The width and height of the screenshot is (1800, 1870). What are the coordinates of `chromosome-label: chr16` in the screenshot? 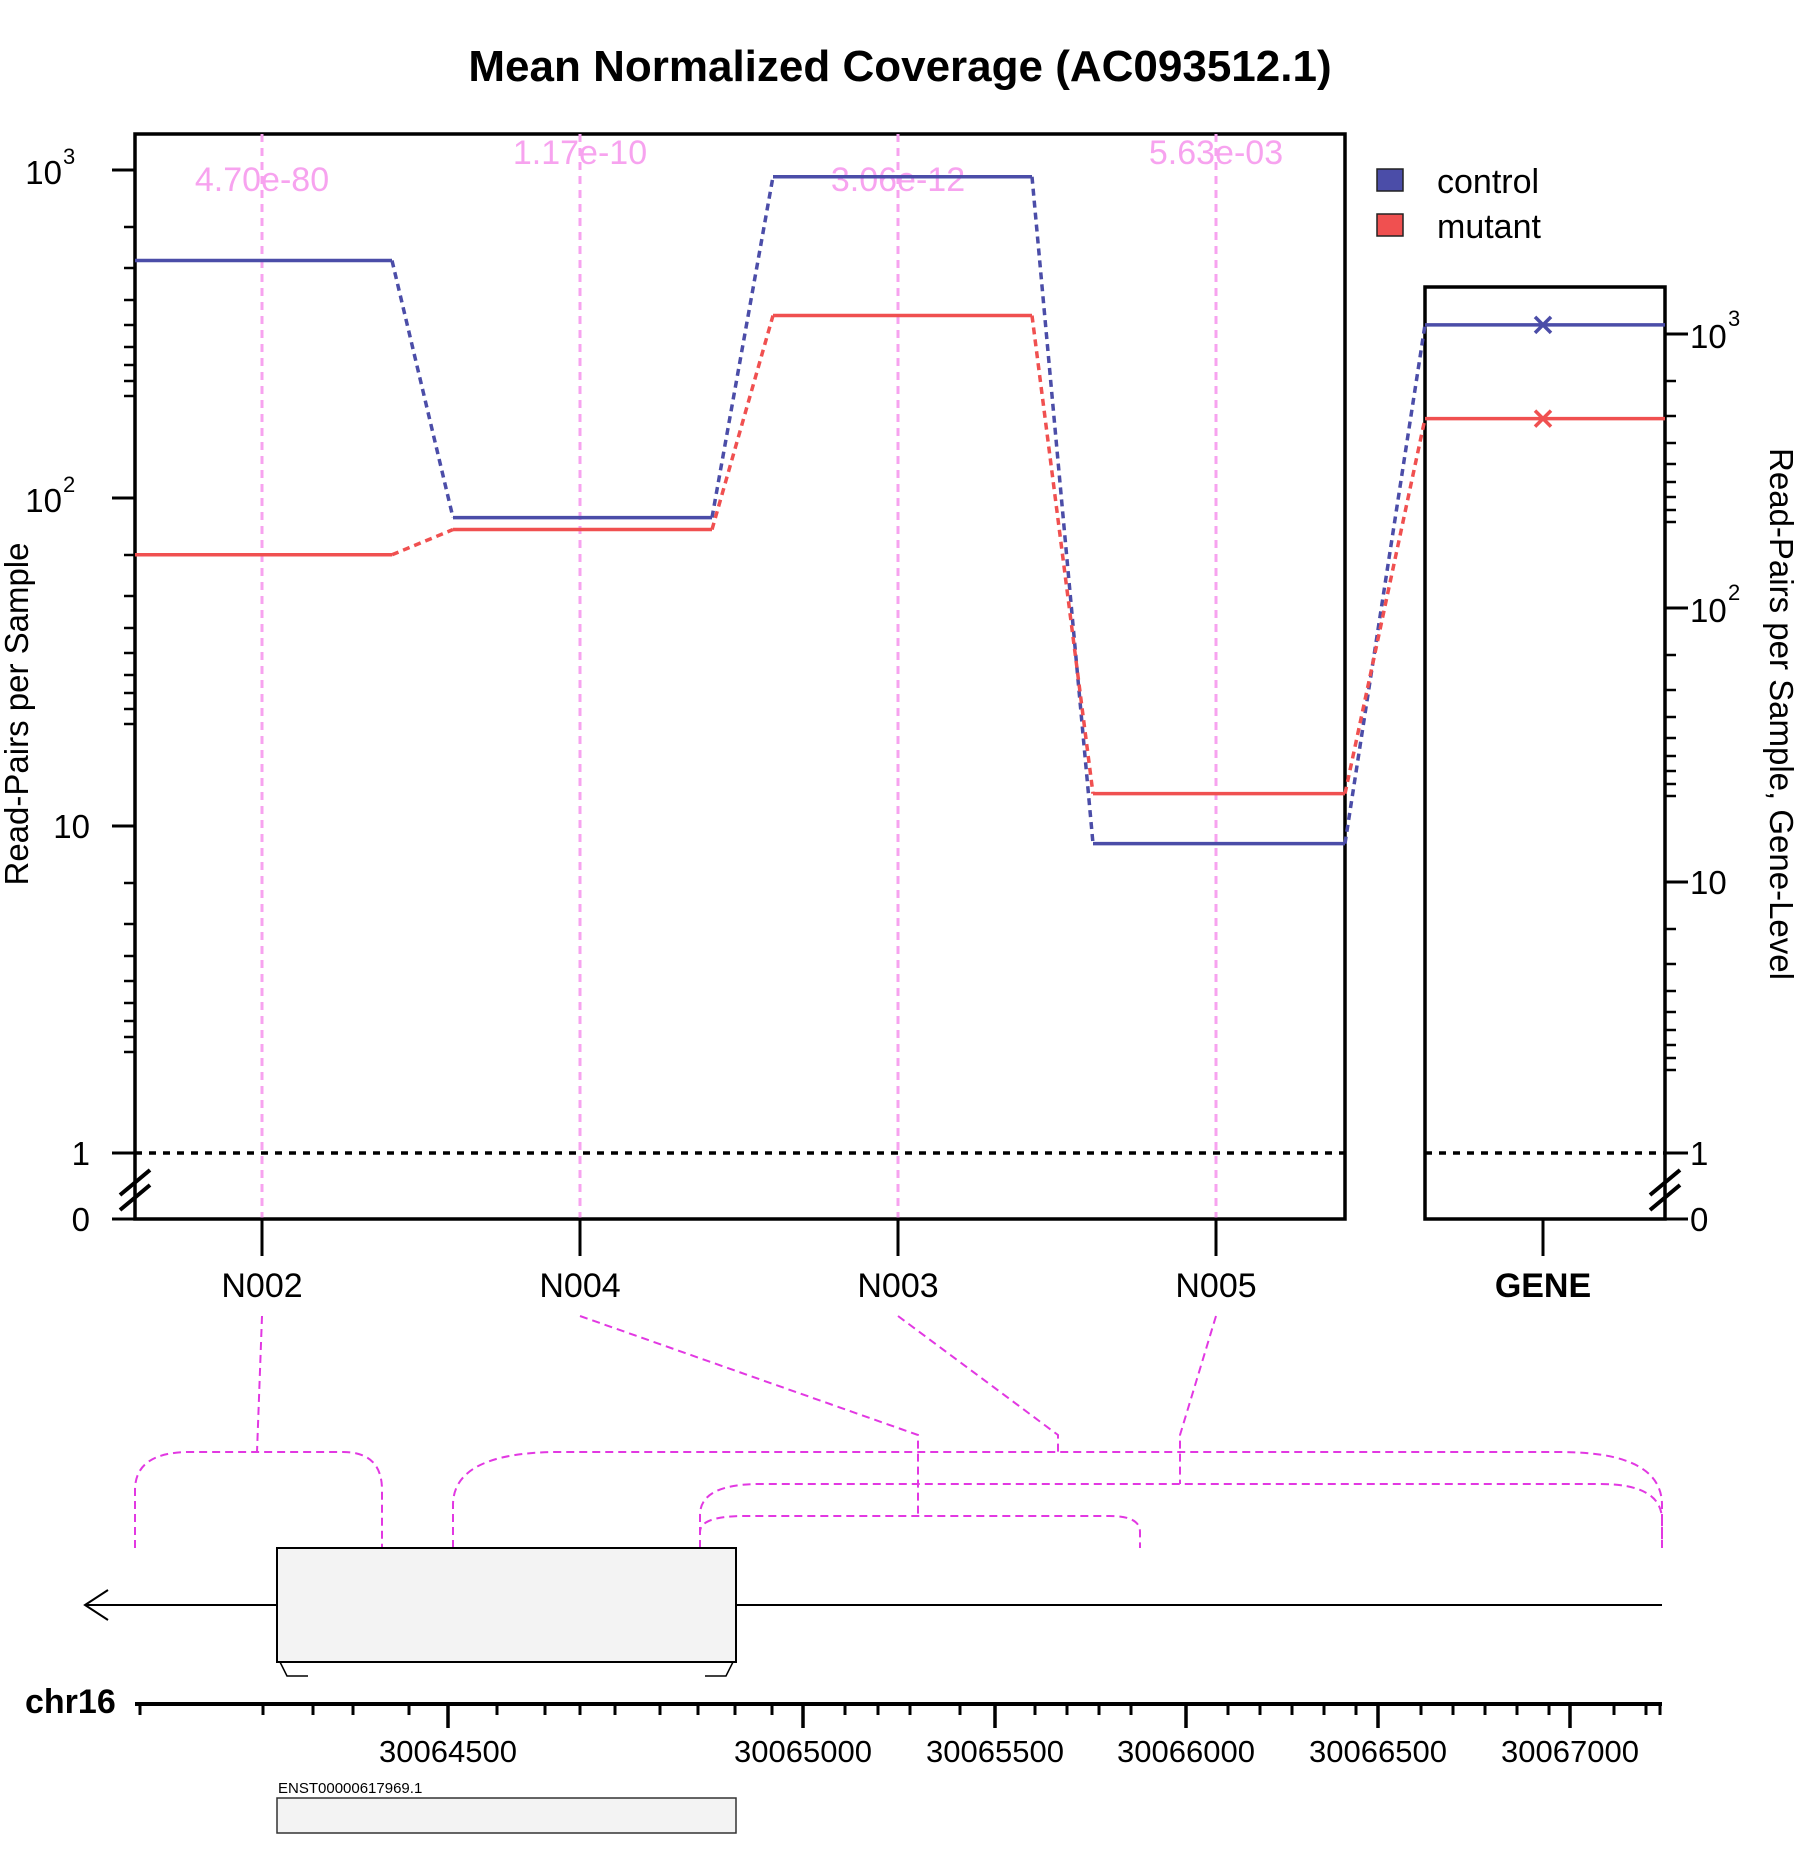 It's located at (70, 1702).